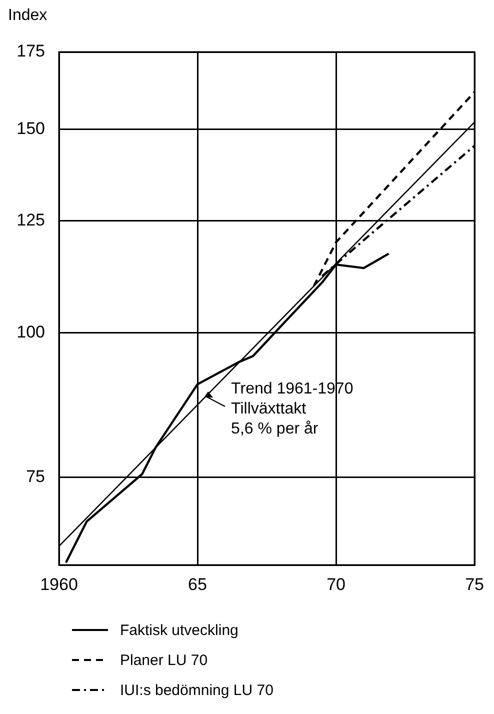 The height and width of the screenshot is (714, 494). I want to click on legend-label: Planer LU 70, so click(164, 660).